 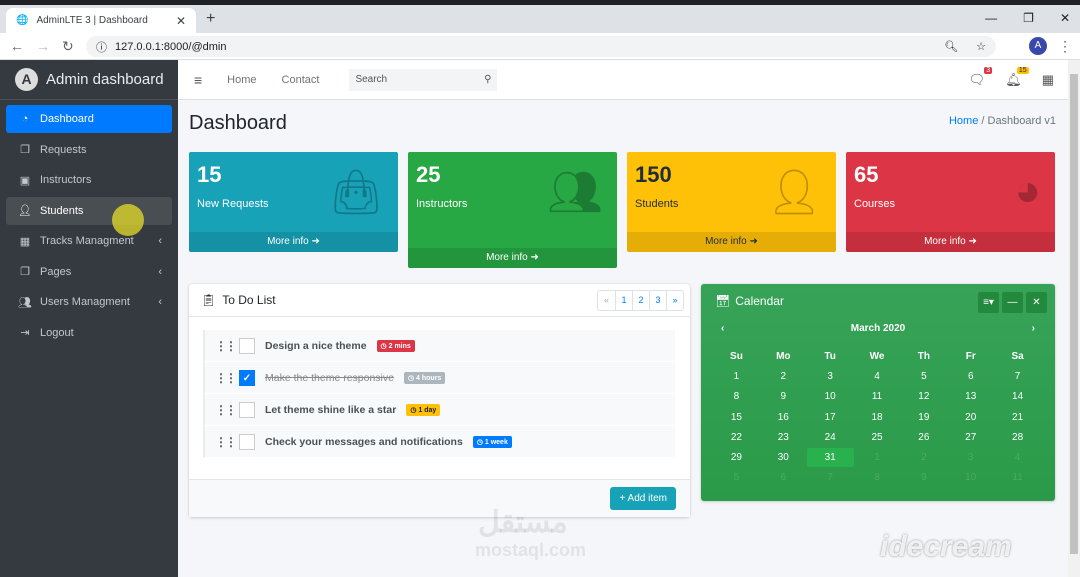 I want to click on messages-icon: 🗨 3, so click(x=980, y=76).